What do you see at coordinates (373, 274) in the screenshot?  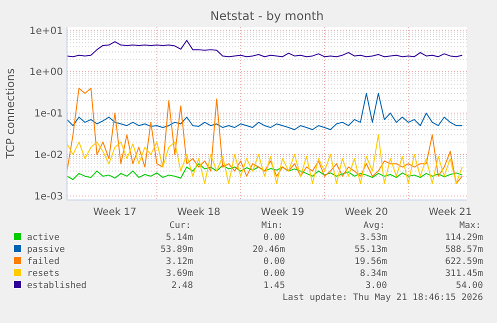 I see `text: 8.34m` at bounding box center [373, 274].